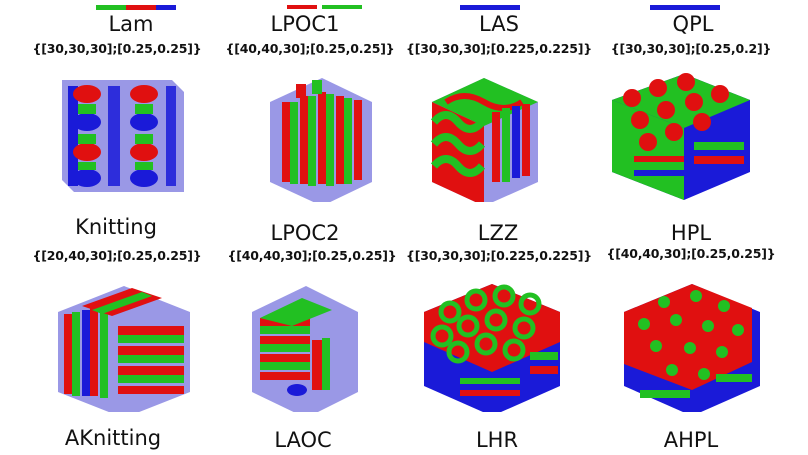 This screenshot has width=808, height=455. I want to click on structure-name: LPOC2, so click(305, 233).